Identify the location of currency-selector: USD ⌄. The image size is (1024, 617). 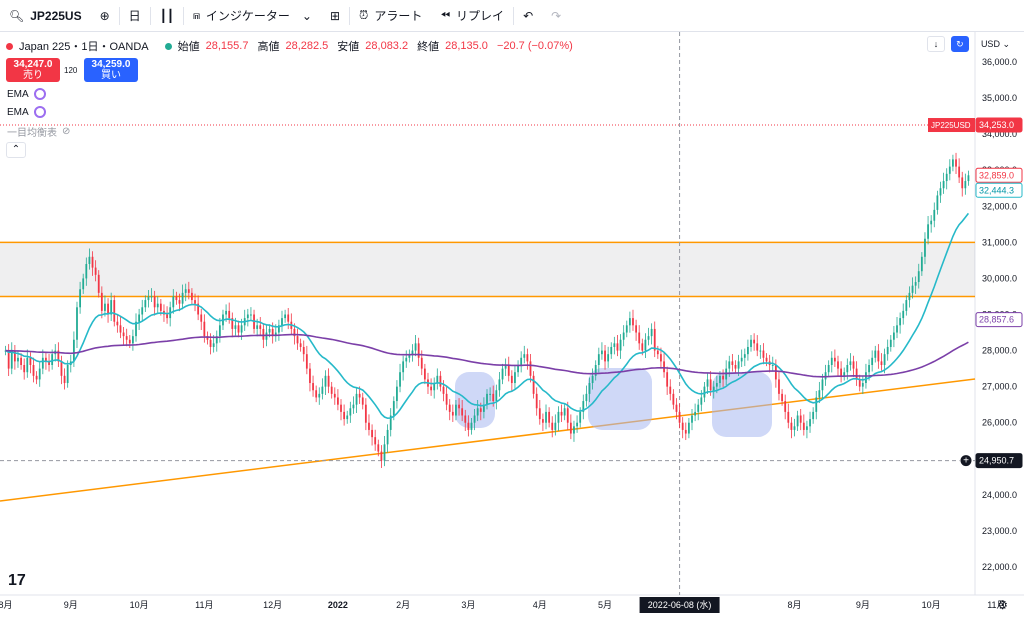
(995, 43).